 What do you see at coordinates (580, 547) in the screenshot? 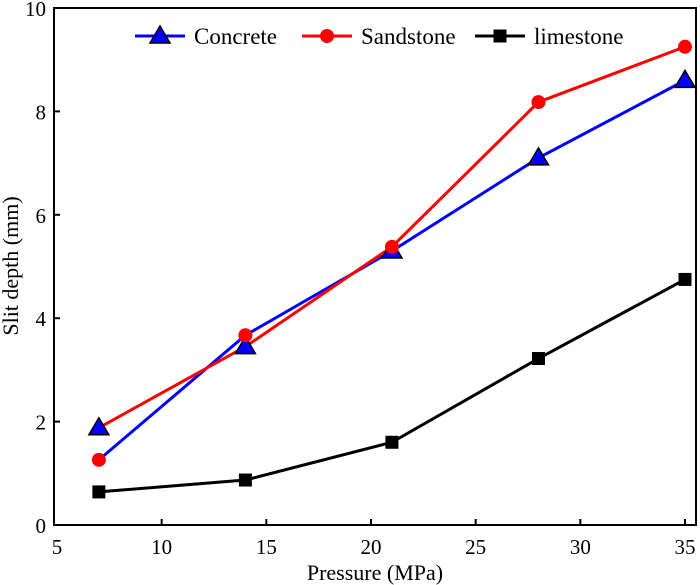
I see `x-tick-label: 30` at bounding box center [580, 547].